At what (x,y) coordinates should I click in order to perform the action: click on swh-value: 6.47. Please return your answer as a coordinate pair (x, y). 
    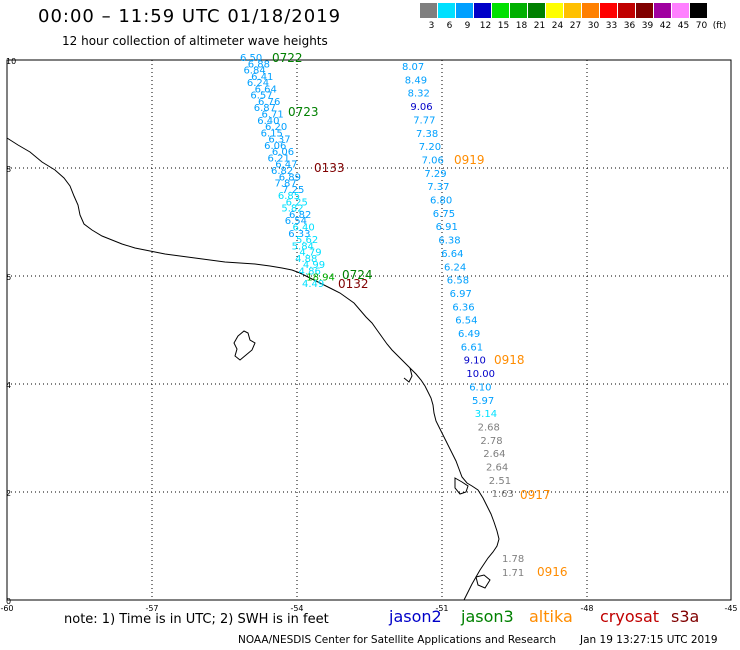
    Looking at the image, I should click on (286, 165).